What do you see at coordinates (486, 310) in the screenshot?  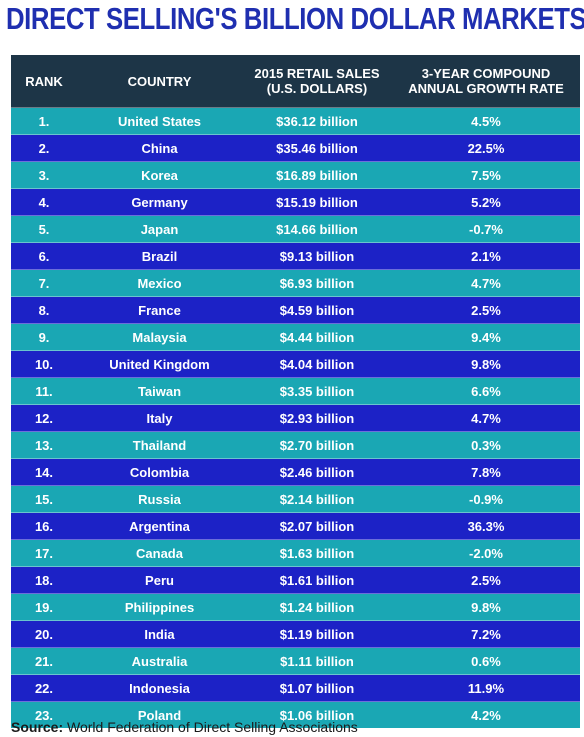 I see `growth-rate-cell: 2.5%` at bounding box center [486, 310].